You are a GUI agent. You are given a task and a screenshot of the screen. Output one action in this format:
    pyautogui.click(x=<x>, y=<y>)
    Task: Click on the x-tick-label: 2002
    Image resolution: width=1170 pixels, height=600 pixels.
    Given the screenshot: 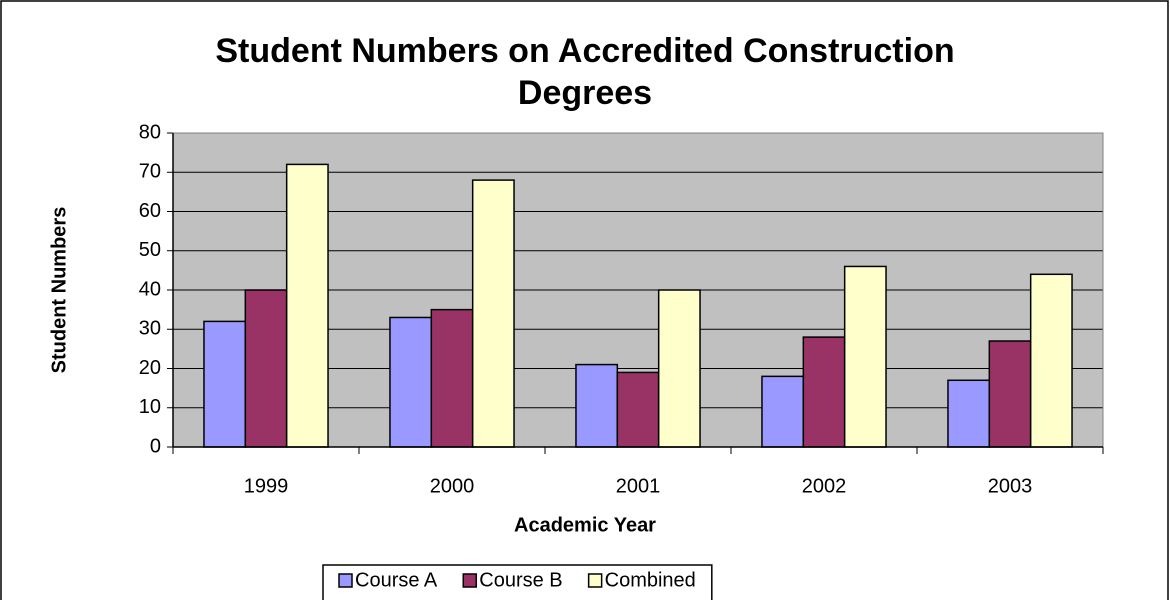 What is the action you would take?
    pyautogui.click(x=824, y=486)
    